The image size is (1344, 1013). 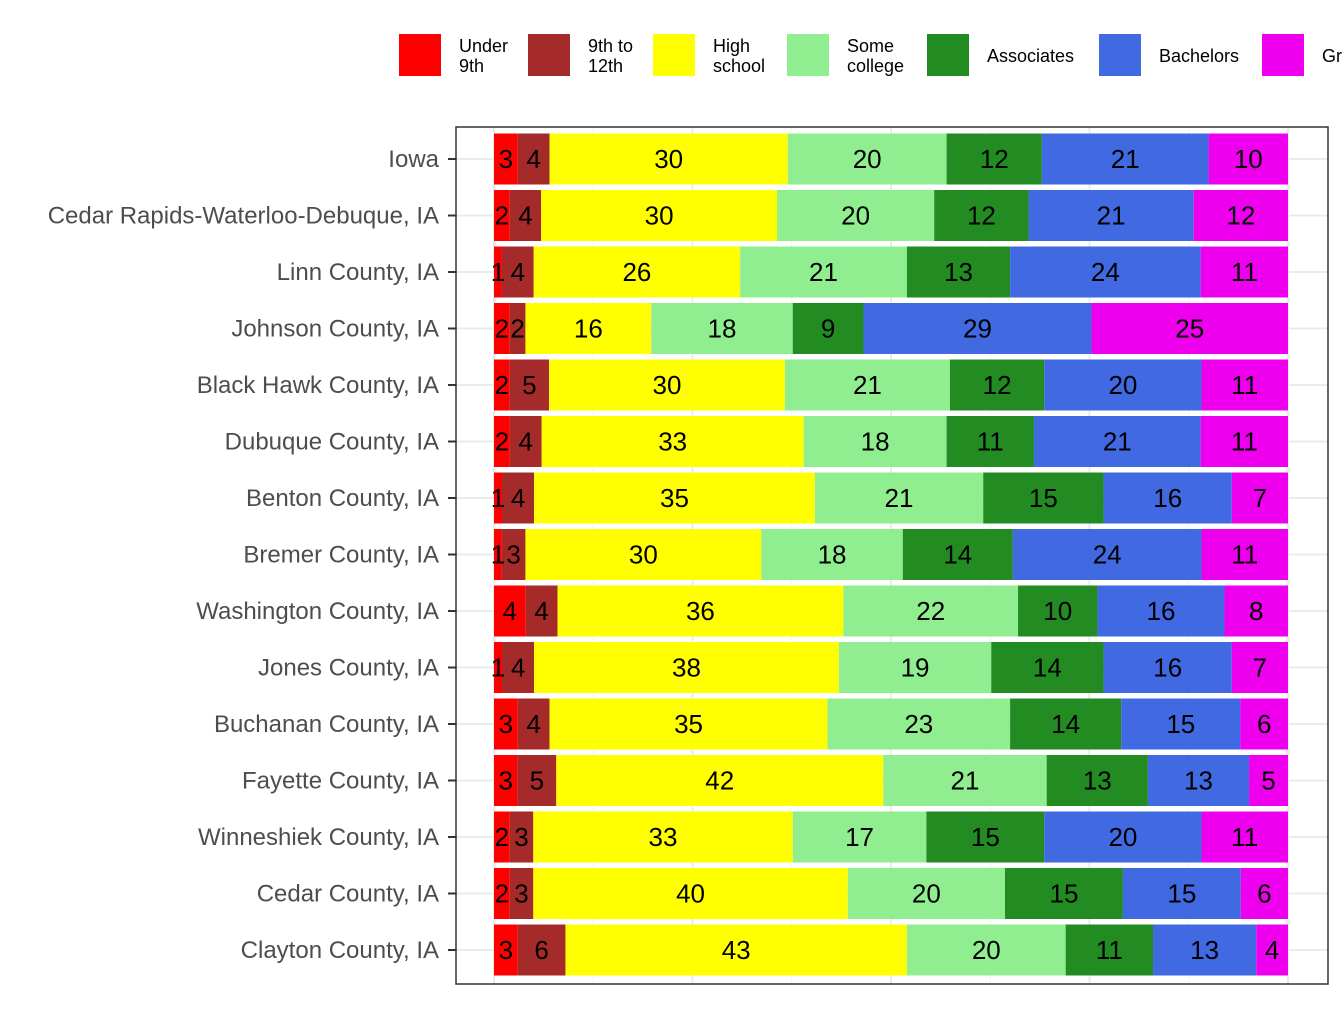 What do you see at coordinates (870, 46) in the screenshot?
I see `legend-label: Some` at bounding box center [870, 46].